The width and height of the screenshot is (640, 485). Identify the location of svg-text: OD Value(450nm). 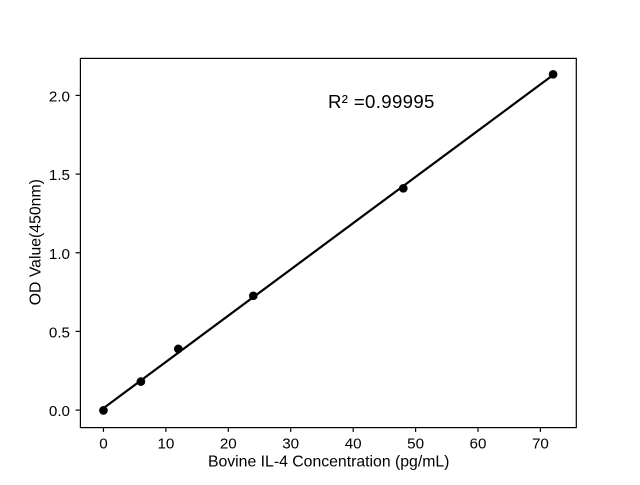
(35, 242).